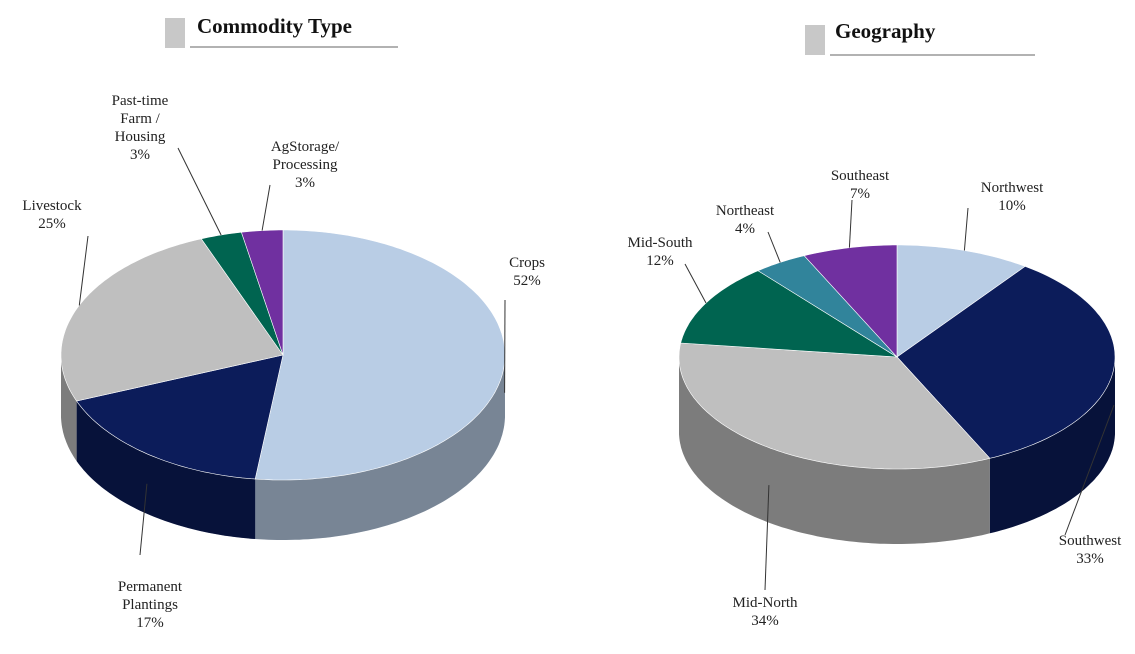 The height and width of the screenshot is (654, 1135). I want to click on data-label: Past-time Farm / Housing 3%, so click(140, 128).